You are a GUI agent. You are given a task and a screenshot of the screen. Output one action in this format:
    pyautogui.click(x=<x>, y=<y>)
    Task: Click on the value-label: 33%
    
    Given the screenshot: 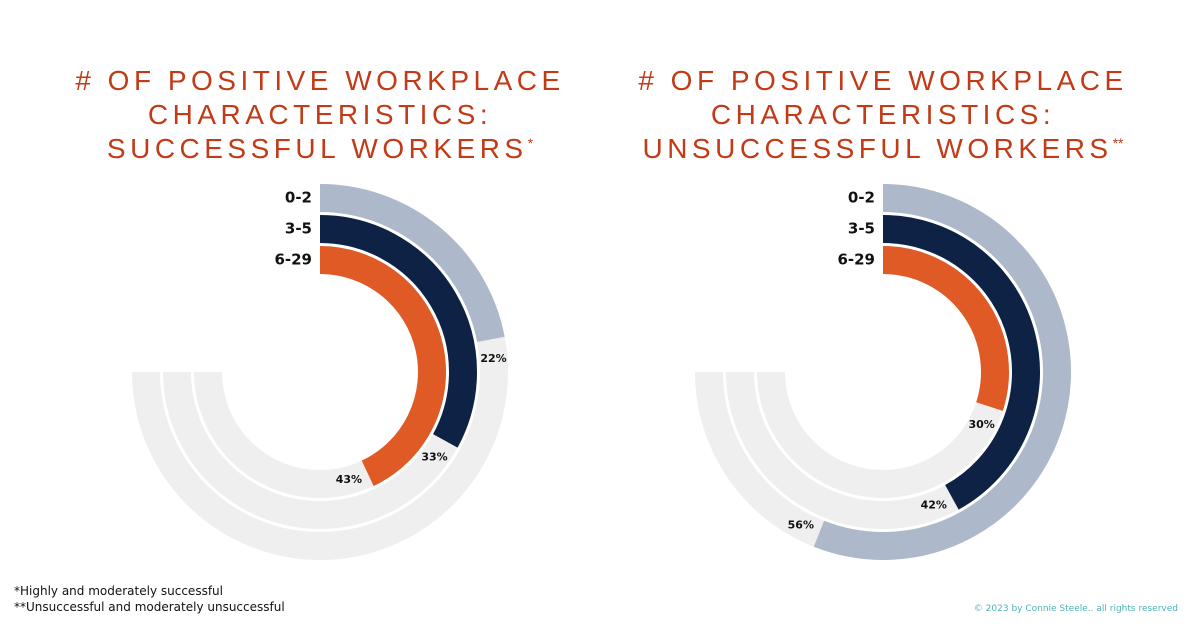 What is the action you would take?
    pyautogui.click(x=434, y=457)
    